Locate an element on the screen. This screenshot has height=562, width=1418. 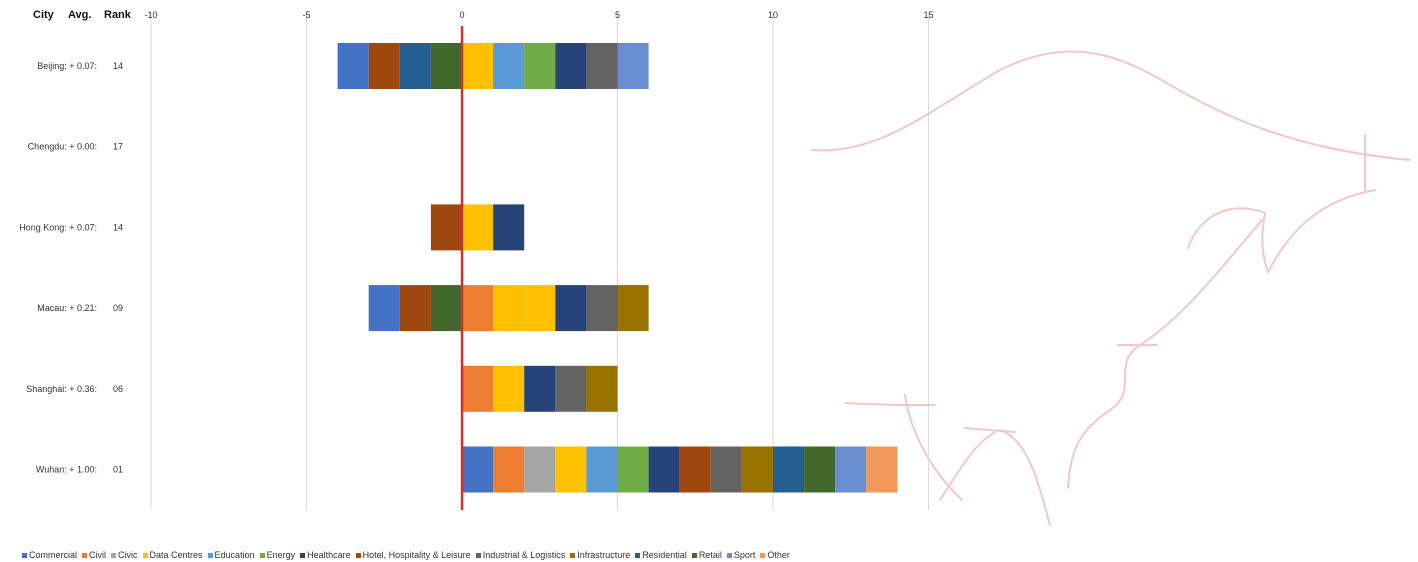
legend-item-civil: Civil is located at coordinates (94, 555).